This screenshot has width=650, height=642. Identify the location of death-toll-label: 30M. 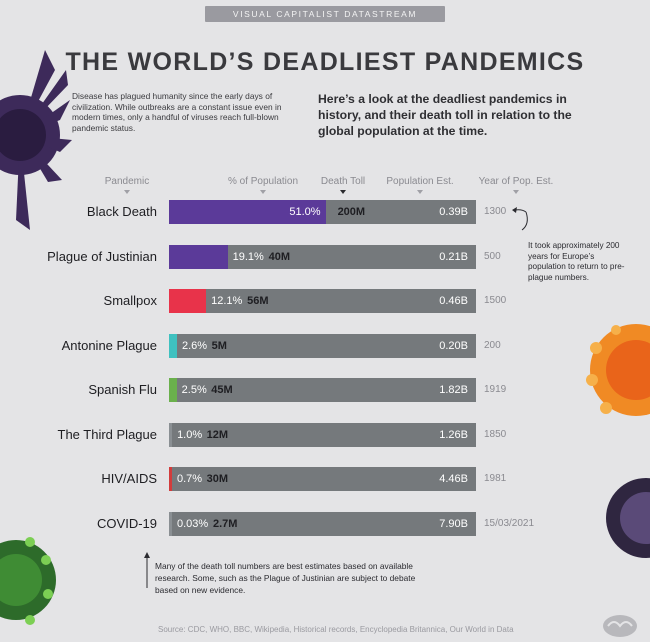
(217, 479).